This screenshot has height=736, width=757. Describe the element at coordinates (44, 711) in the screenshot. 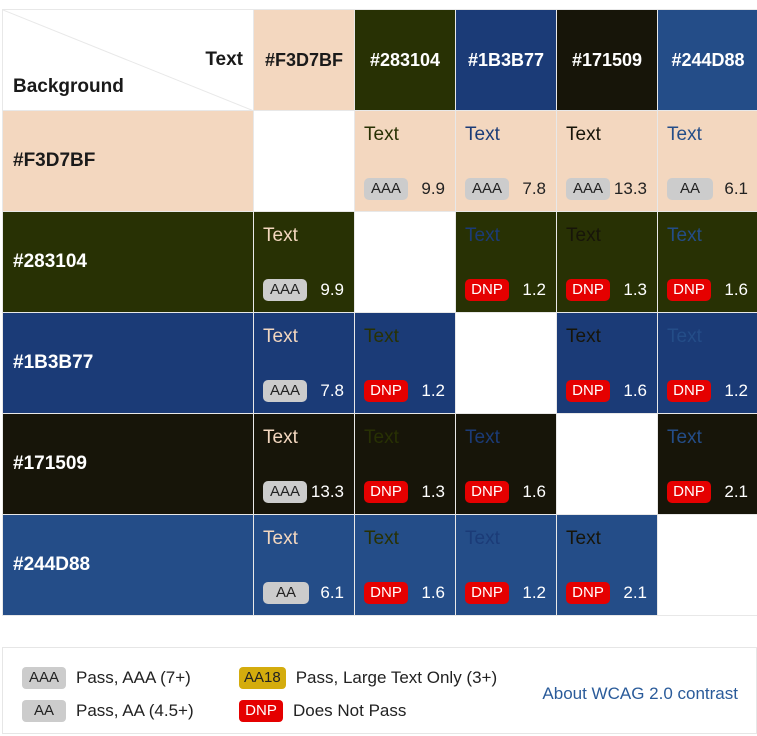

I see `legend-aa-badge: AA` at that location.